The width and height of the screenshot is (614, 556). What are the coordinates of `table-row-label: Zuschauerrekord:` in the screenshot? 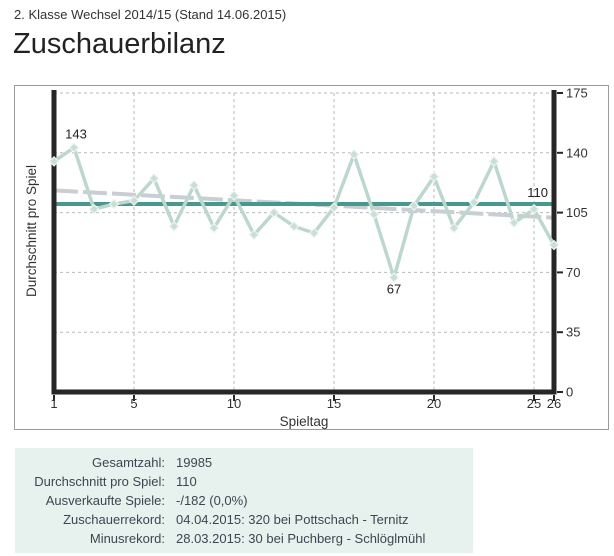 It's located at (114, 519).